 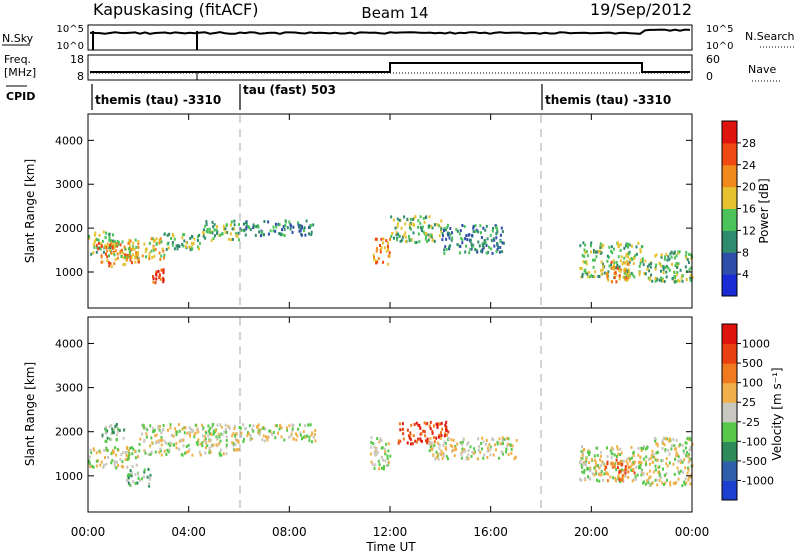 What do you see at coordinates (770, 36) in the screenshot?
I see `nsearch-label: N.Search` at bounding box center [770, 36].